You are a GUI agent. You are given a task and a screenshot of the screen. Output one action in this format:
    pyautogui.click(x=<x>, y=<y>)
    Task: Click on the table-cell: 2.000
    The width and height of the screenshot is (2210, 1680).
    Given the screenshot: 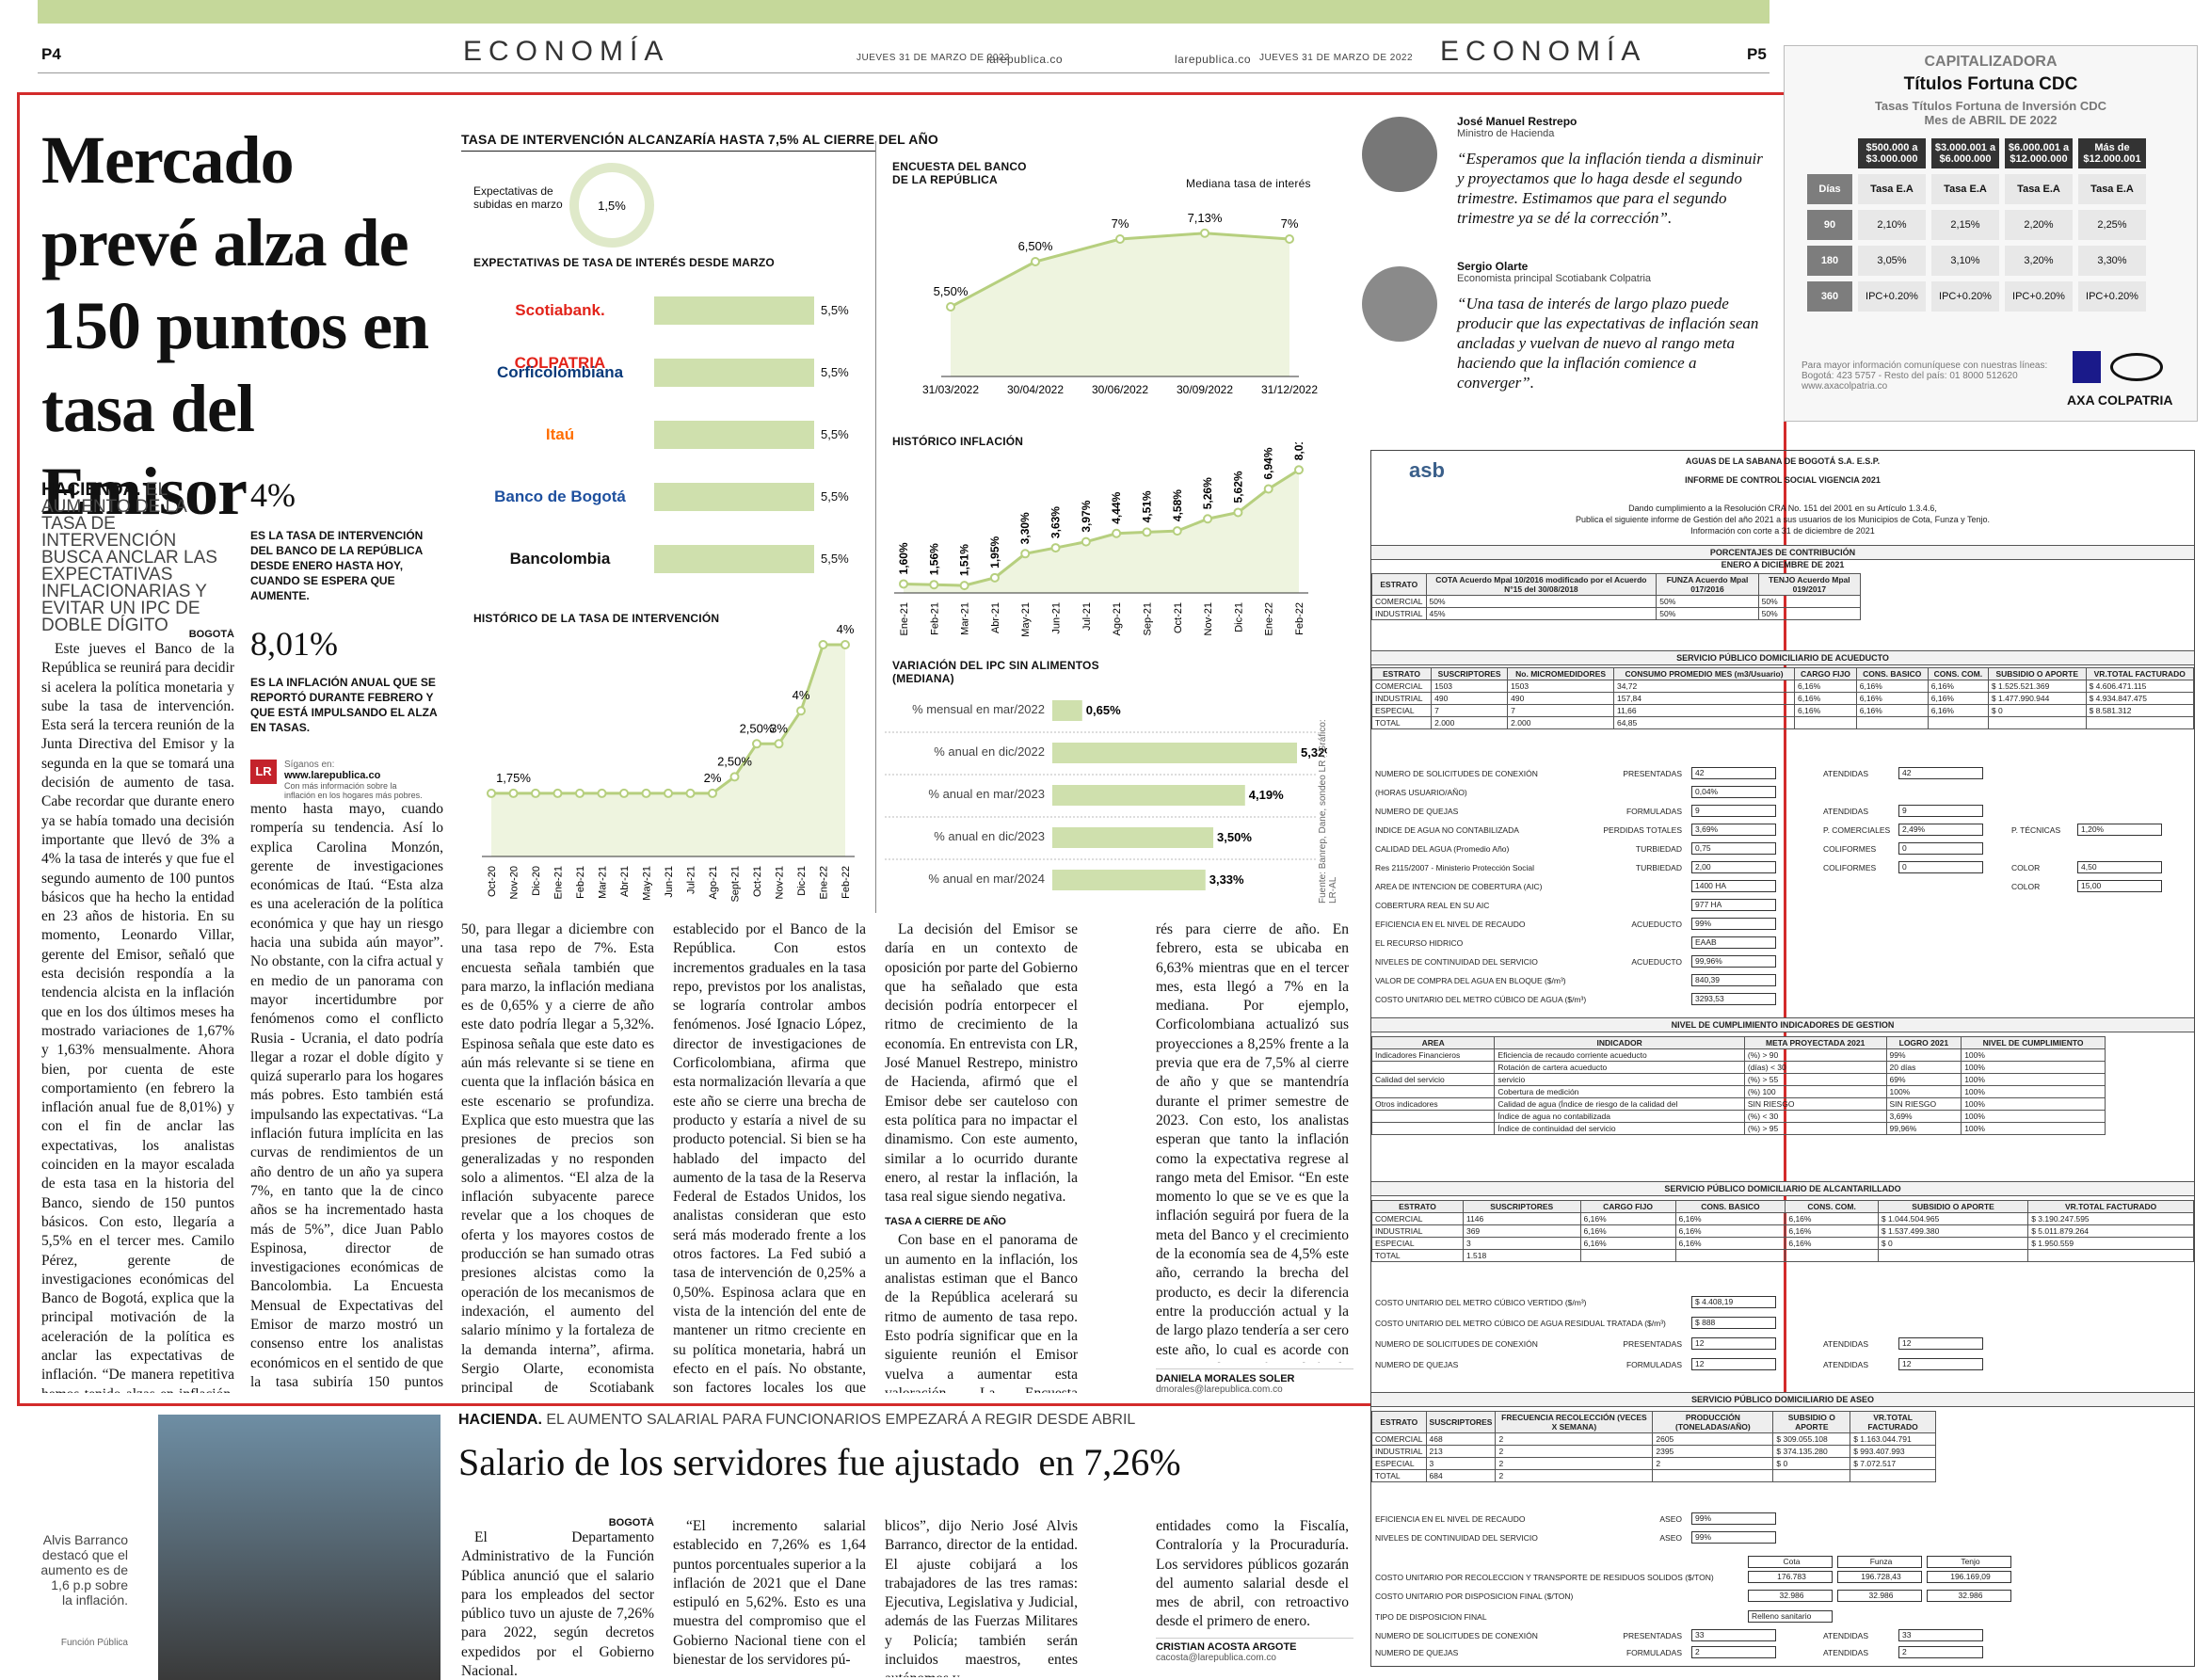 What is the action you would take?
    pyautogui.click(x=1470, y=722)
    